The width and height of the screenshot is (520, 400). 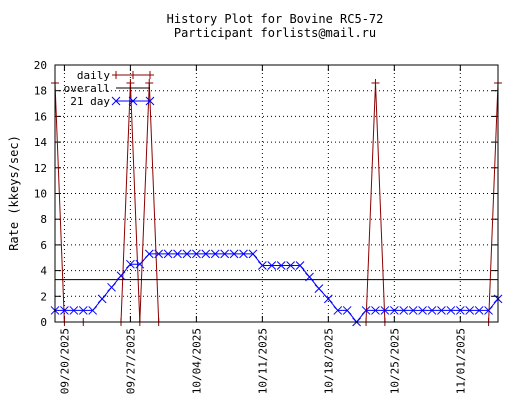 What do you see at coordinates (275, 19) in the screenshot?
I see `chart-title: History Plot for Bovine RC5-72` at bounding box center [275, 19].